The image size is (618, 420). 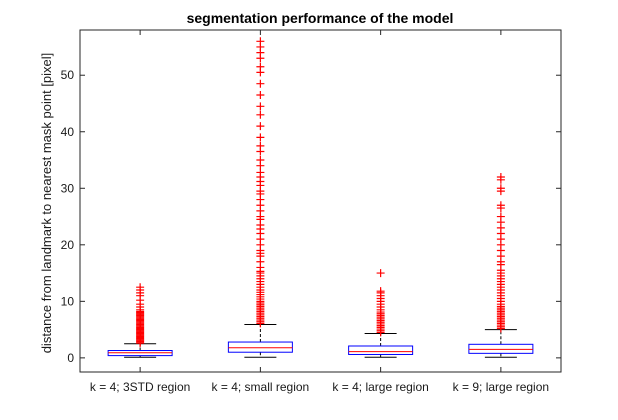 What do you see at coordinates (68, 245) in the screenshot?
I see `y-tick-label: 20` at bounding box center [68, 245].